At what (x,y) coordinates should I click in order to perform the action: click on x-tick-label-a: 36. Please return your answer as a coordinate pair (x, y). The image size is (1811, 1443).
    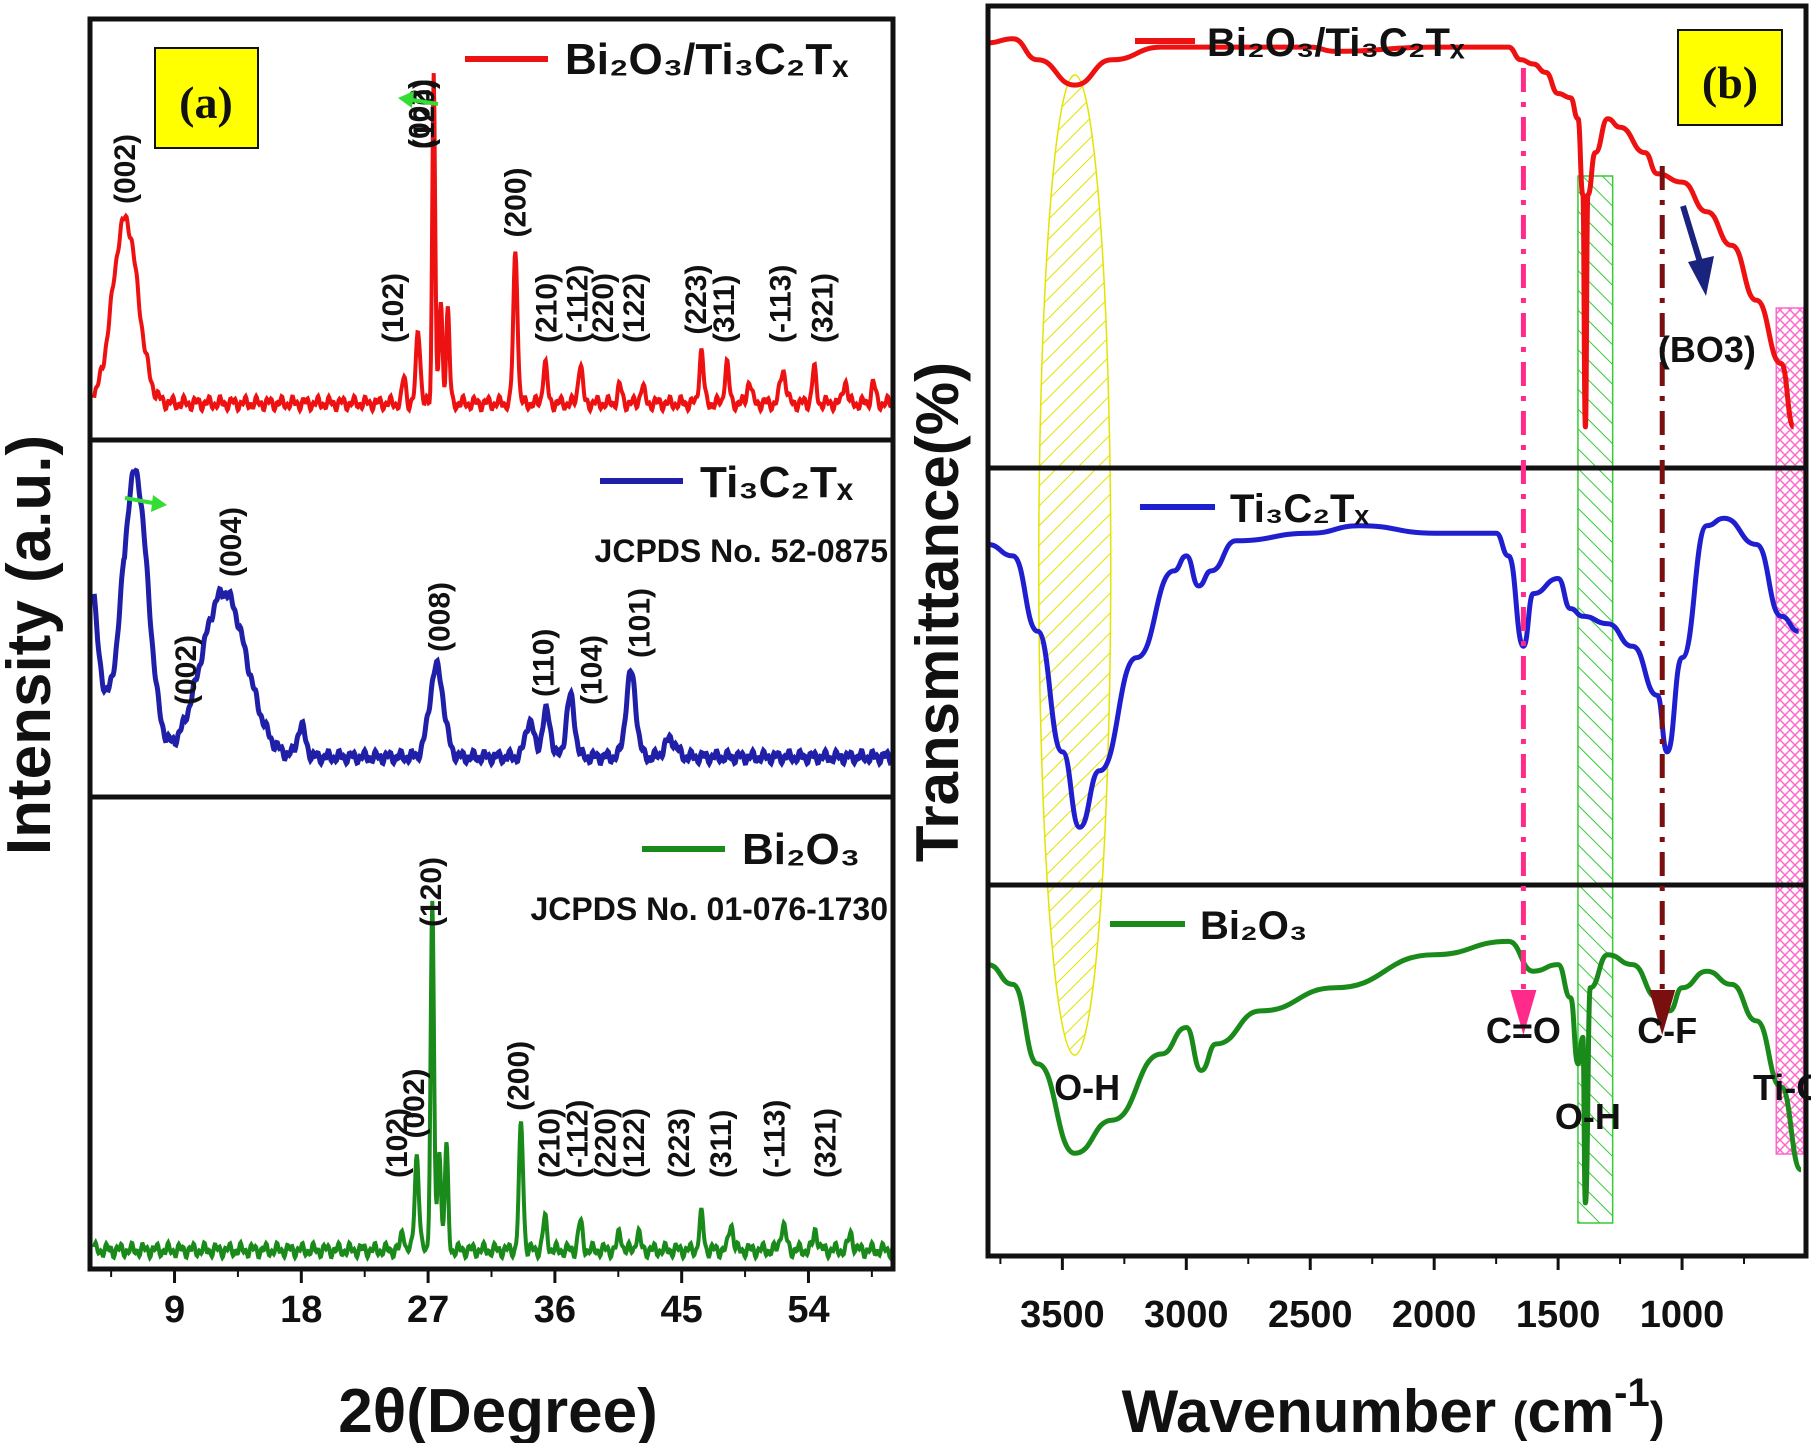
    Looking at the image, I should click on (555, 1310).